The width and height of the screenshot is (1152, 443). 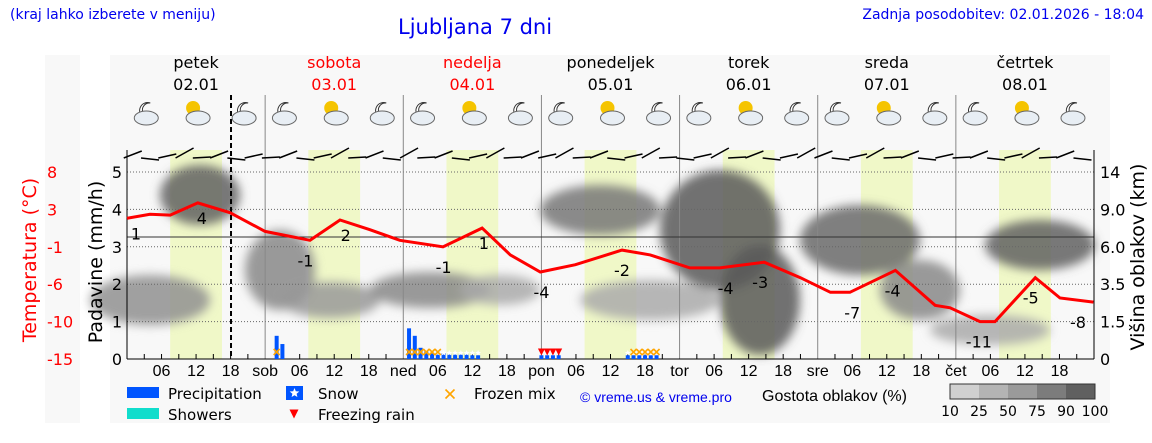 What do you see at coordinates (749, 62) in the screenshot?
I see `day-name: torek` at bounding box center [749, 62].